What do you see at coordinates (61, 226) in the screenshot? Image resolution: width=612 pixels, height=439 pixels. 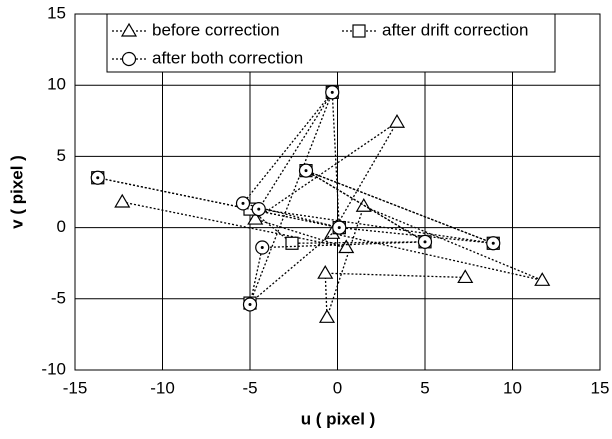 I see `y-tick-label: 0` at bounding box center [61, 226].